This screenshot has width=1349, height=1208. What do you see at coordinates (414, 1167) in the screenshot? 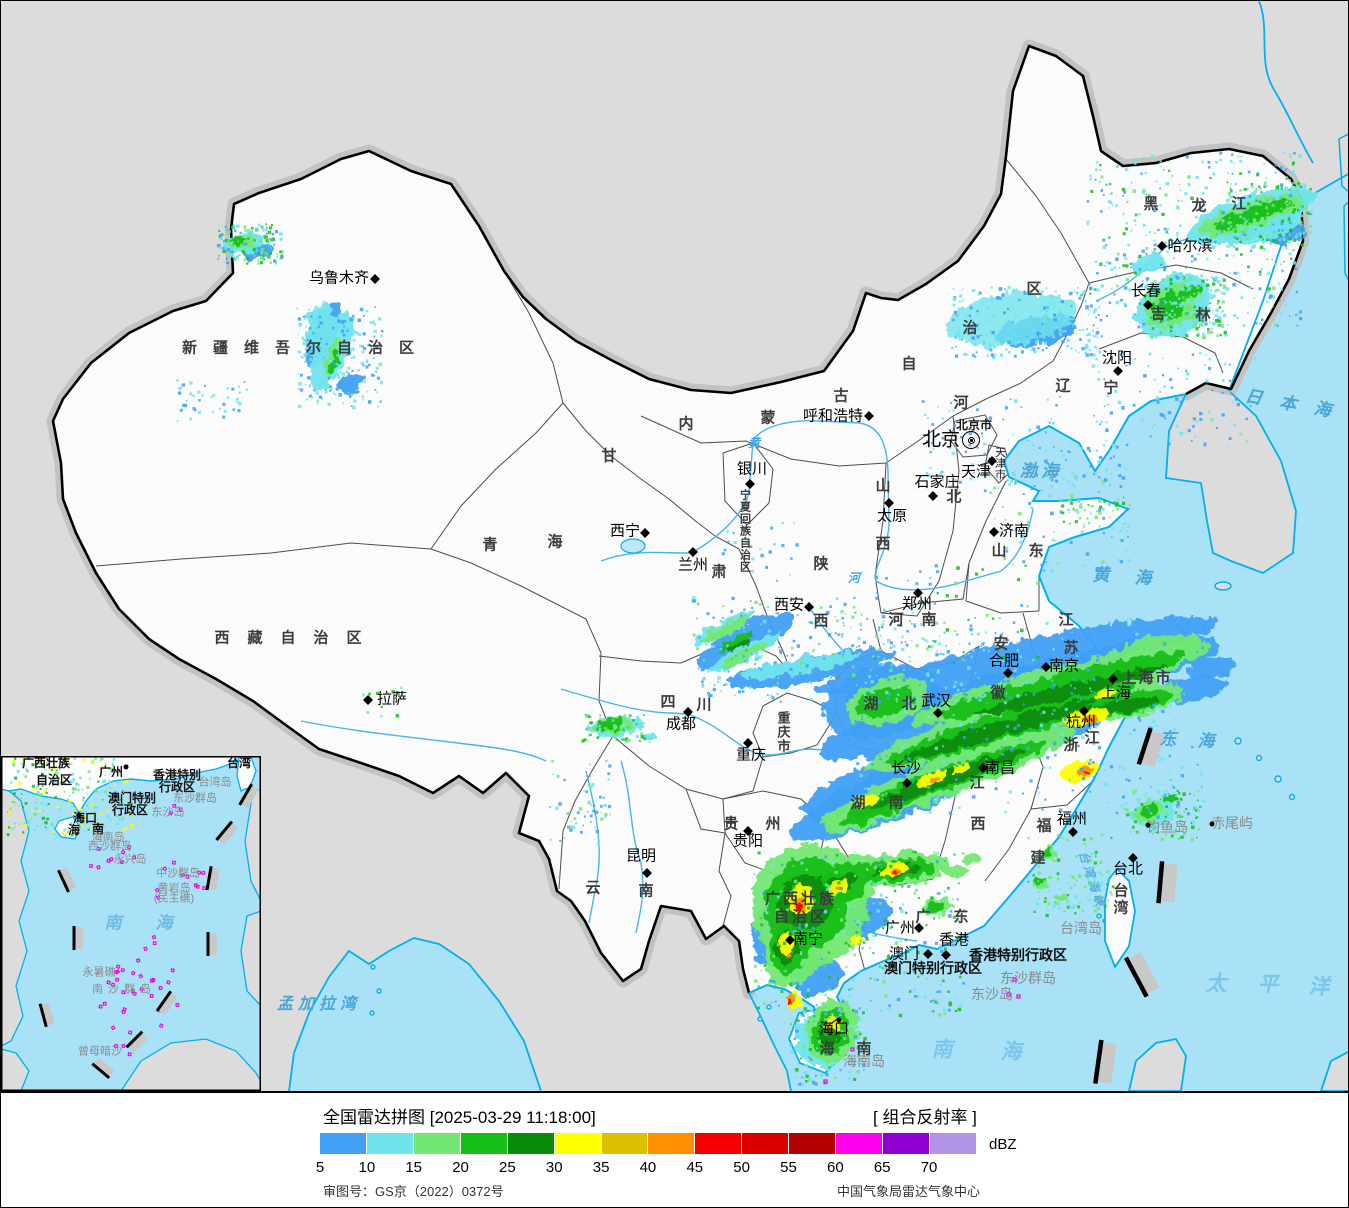
I see `legend-tick: 15` at bounding box center [414, 1167].